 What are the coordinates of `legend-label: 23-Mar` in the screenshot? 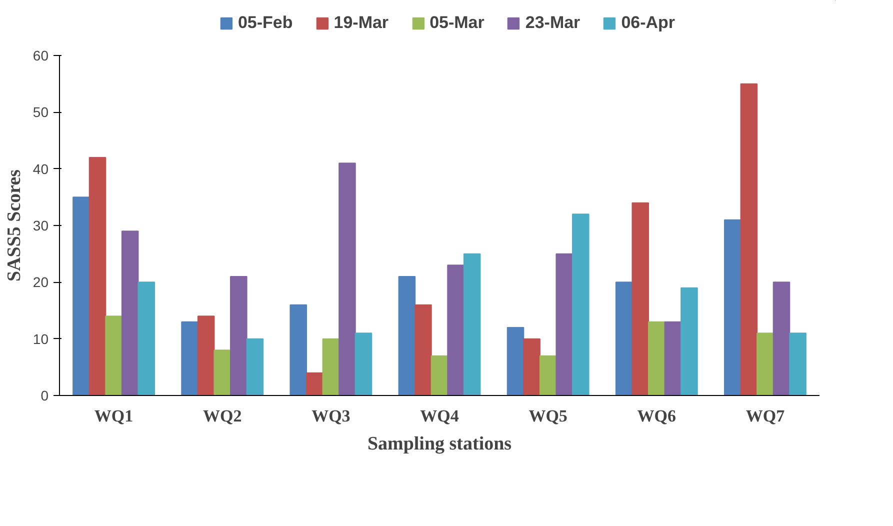 It's located at (552, 22).